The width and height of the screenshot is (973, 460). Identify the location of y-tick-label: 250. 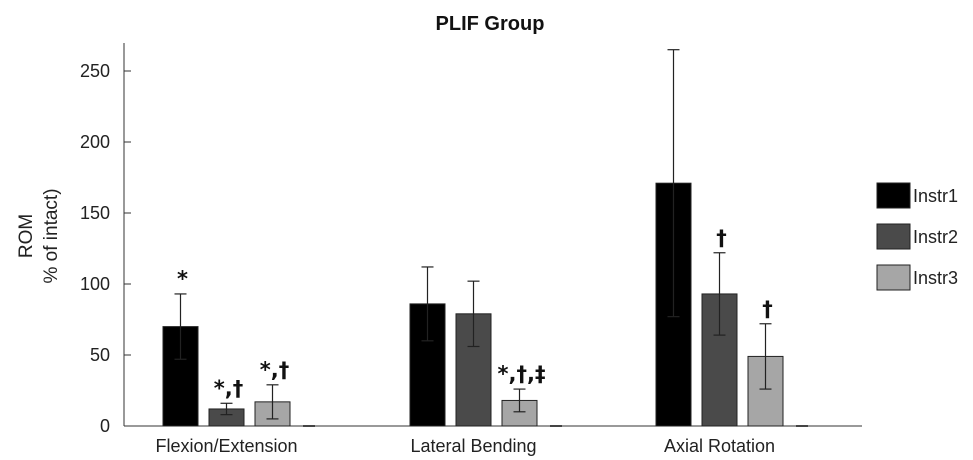
(95, 71).